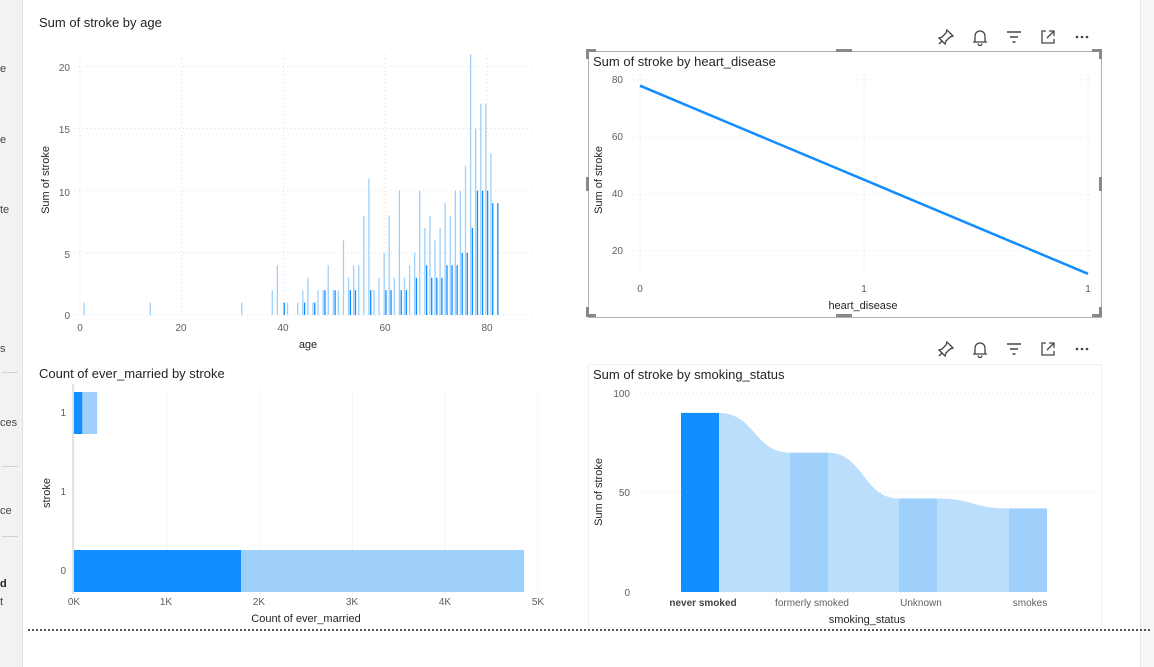 Image resolution: width=1154 pixels, height=667 pixels. I want to click on y-ticks: 1 1 0, so click(63, 492).